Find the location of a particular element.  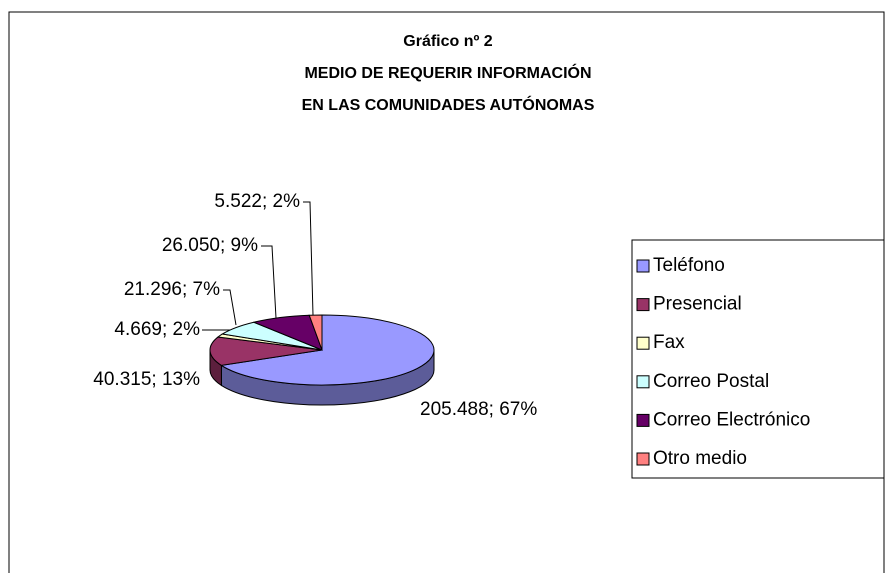

legend-label: Otro medio is located at coordinates (700, 458).